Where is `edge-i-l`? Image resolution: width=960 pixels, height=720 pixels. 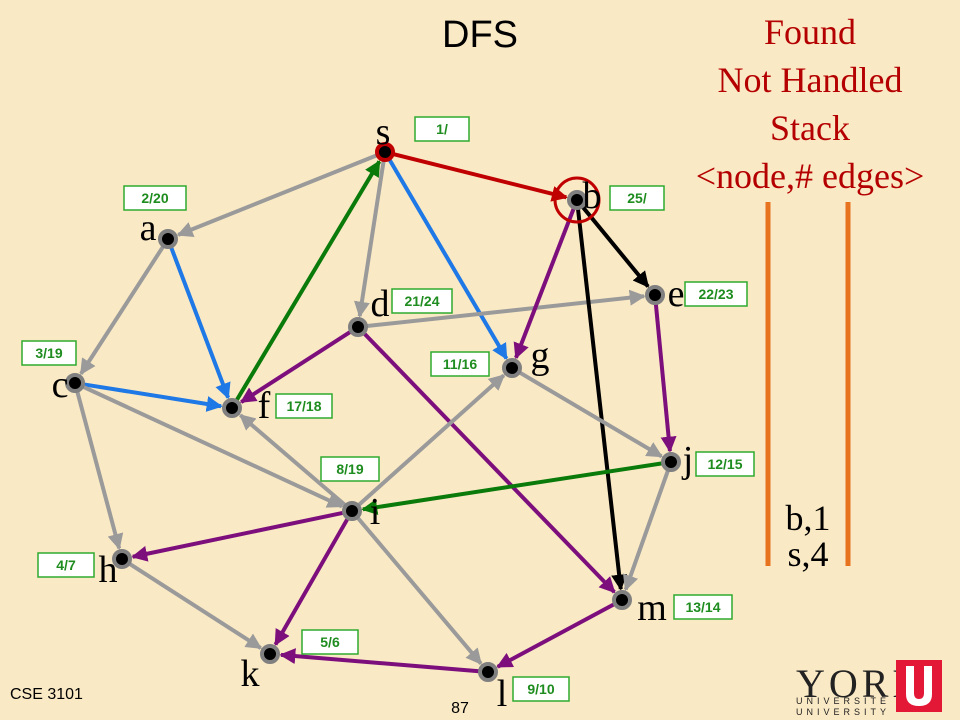 edge-i-l is located at coordinates (419, 590).